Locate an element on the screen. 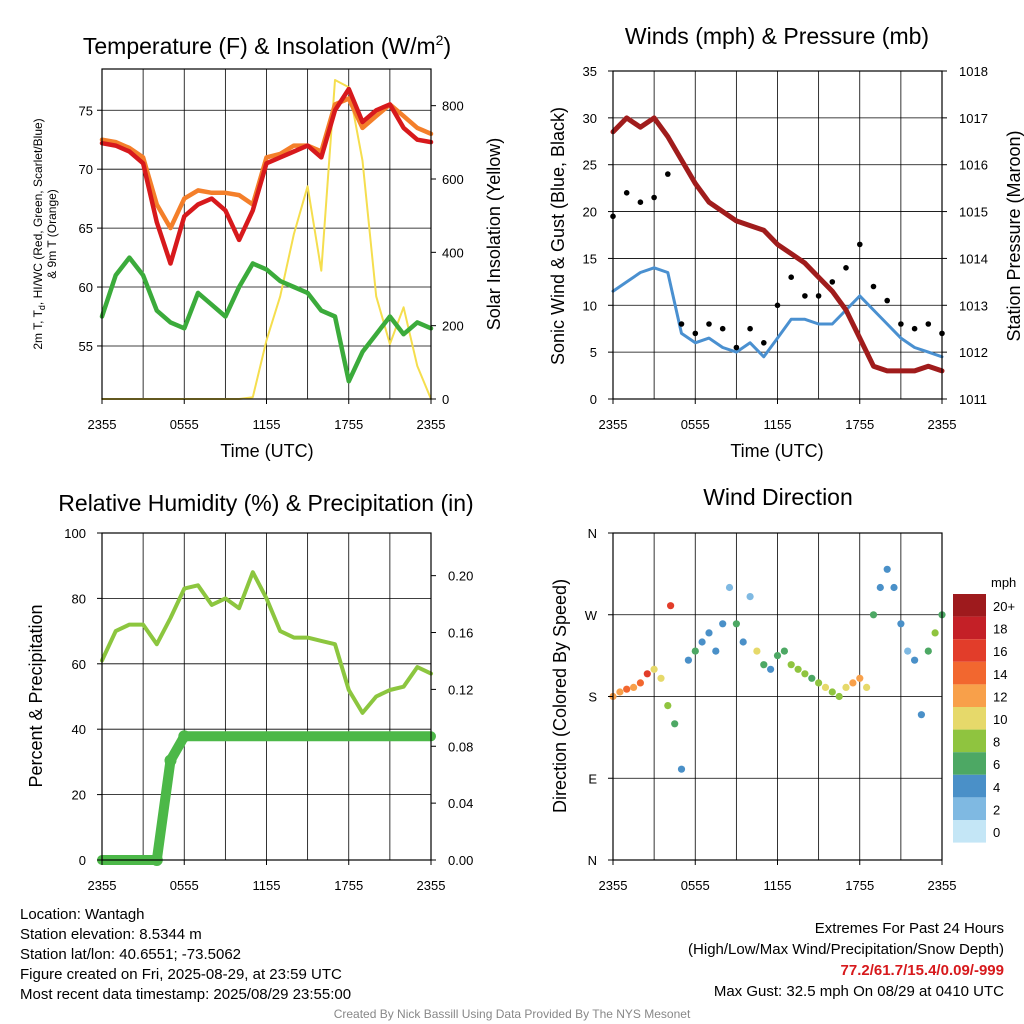  legend-label: 4 is located at coordinates (996, 787).